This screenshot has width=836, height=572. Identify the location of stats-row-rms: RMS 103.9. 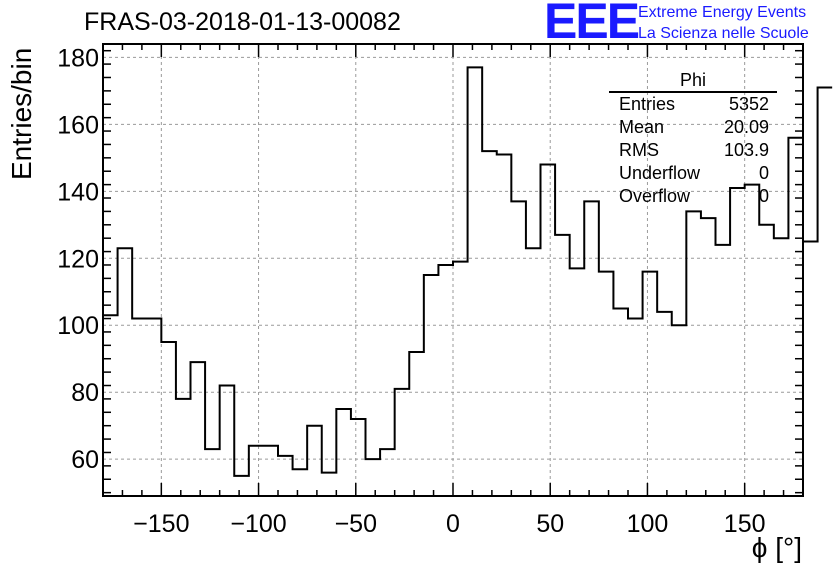
(693, 150).